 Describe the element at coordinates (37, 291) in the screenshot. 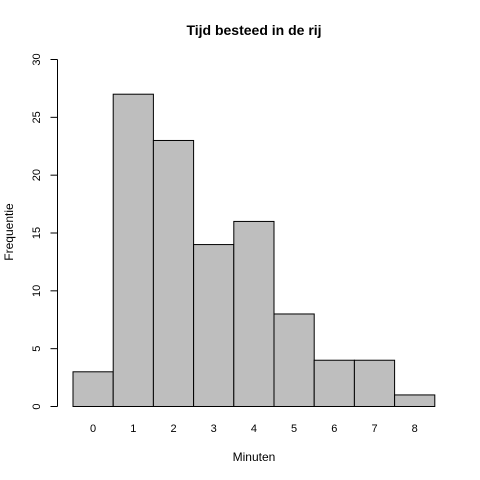

I see `y-tick-label: 10` at that location.